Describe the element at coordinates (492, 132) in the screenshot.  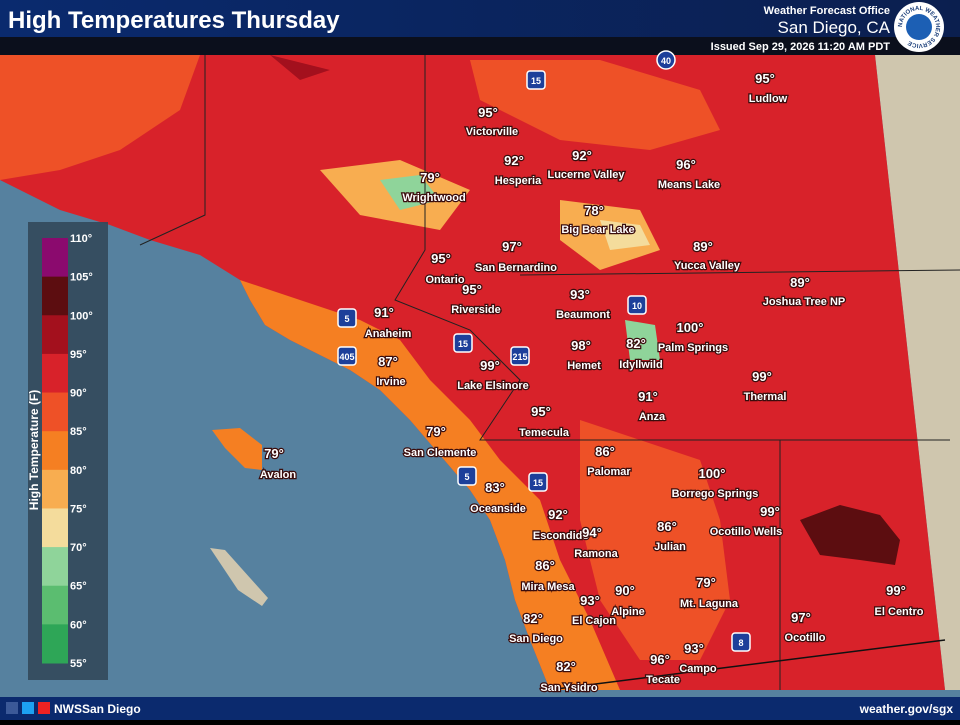
I see `city-name: Victorville` at that location.